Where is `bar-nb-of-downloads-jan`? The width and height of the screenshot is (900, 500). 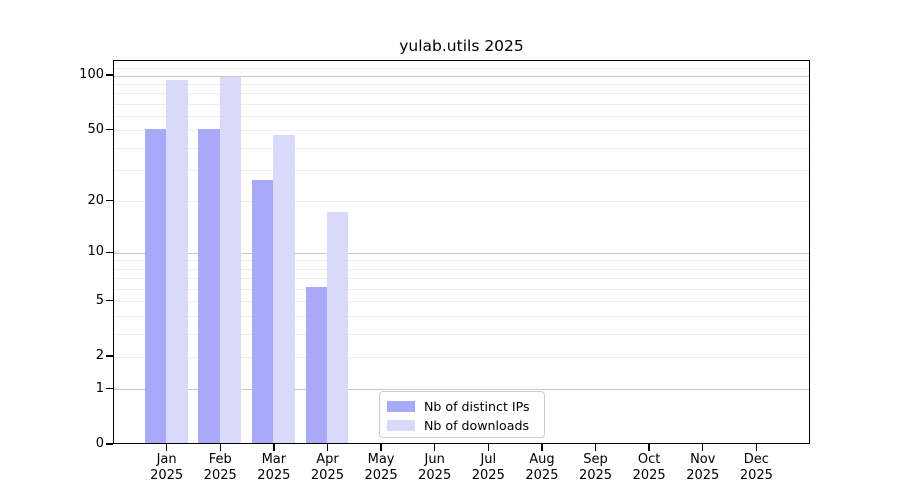 bar-nb-of-downloads-jan is located at coordinates (177, 261).